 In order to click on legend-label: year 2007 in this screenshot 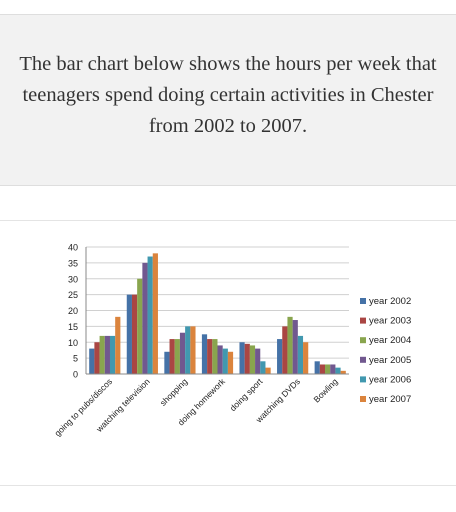, I will do `click(390, 399)`.